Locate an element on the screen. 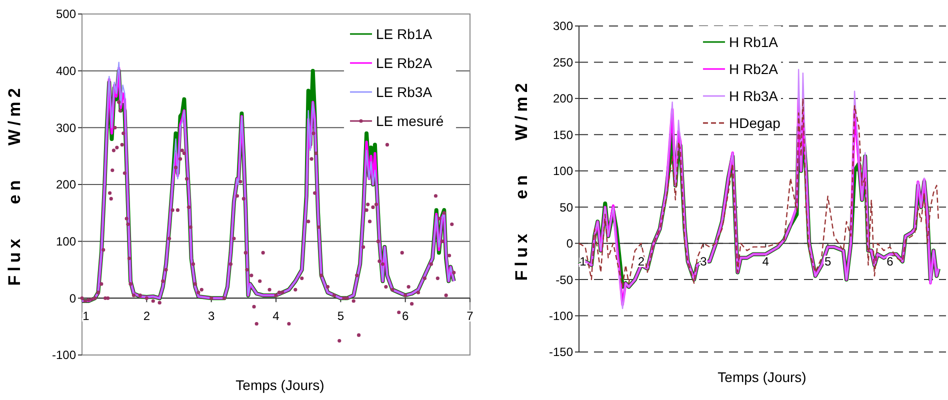 Image resolution: width=948 pixels, height=400 pixels. legend-label: H Rb1A is located at coordinates (754, 42).